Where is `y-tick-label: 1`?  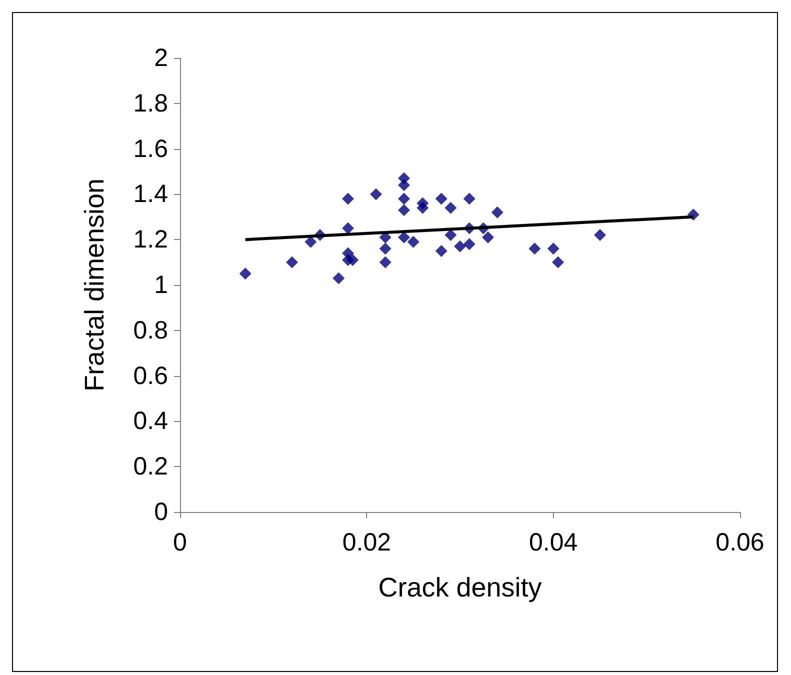 y-tick-label: 1 is located at coordinates (161, 285).